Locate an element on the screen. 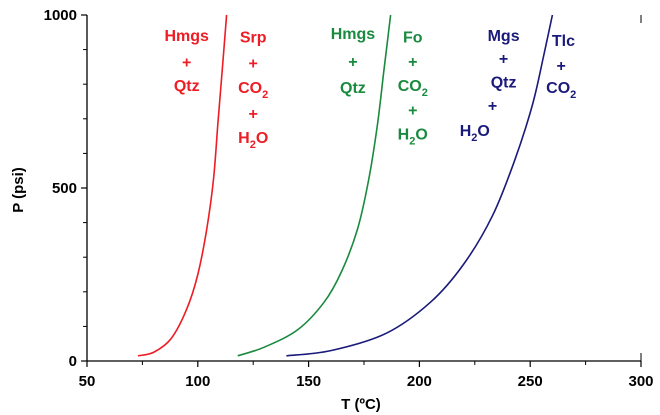 The width and height of the screenshot is (660, 415). x-tick-label: 250 is located at coordinates (530, 381).